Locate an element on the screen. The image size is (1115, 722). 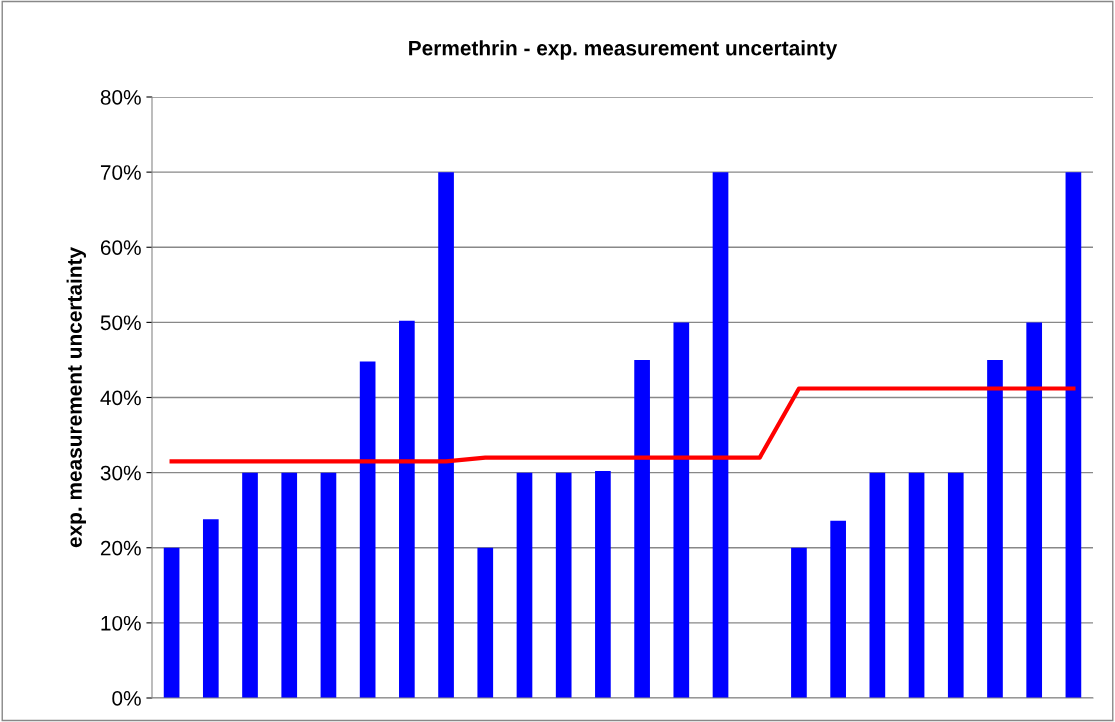
y-tick-label: 30% is located at coordinates (120, 473).